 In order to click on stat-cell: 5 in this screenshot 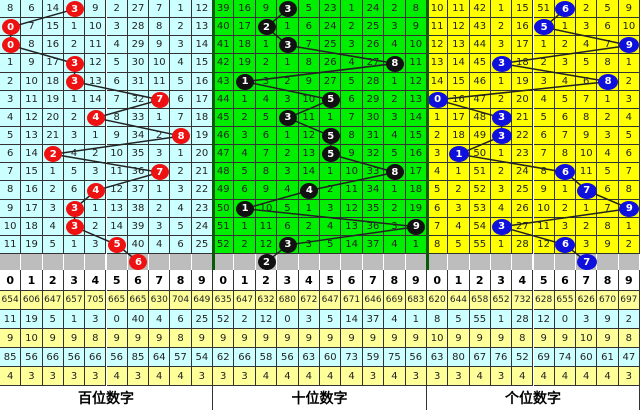, I will do `click(53, 319)`.